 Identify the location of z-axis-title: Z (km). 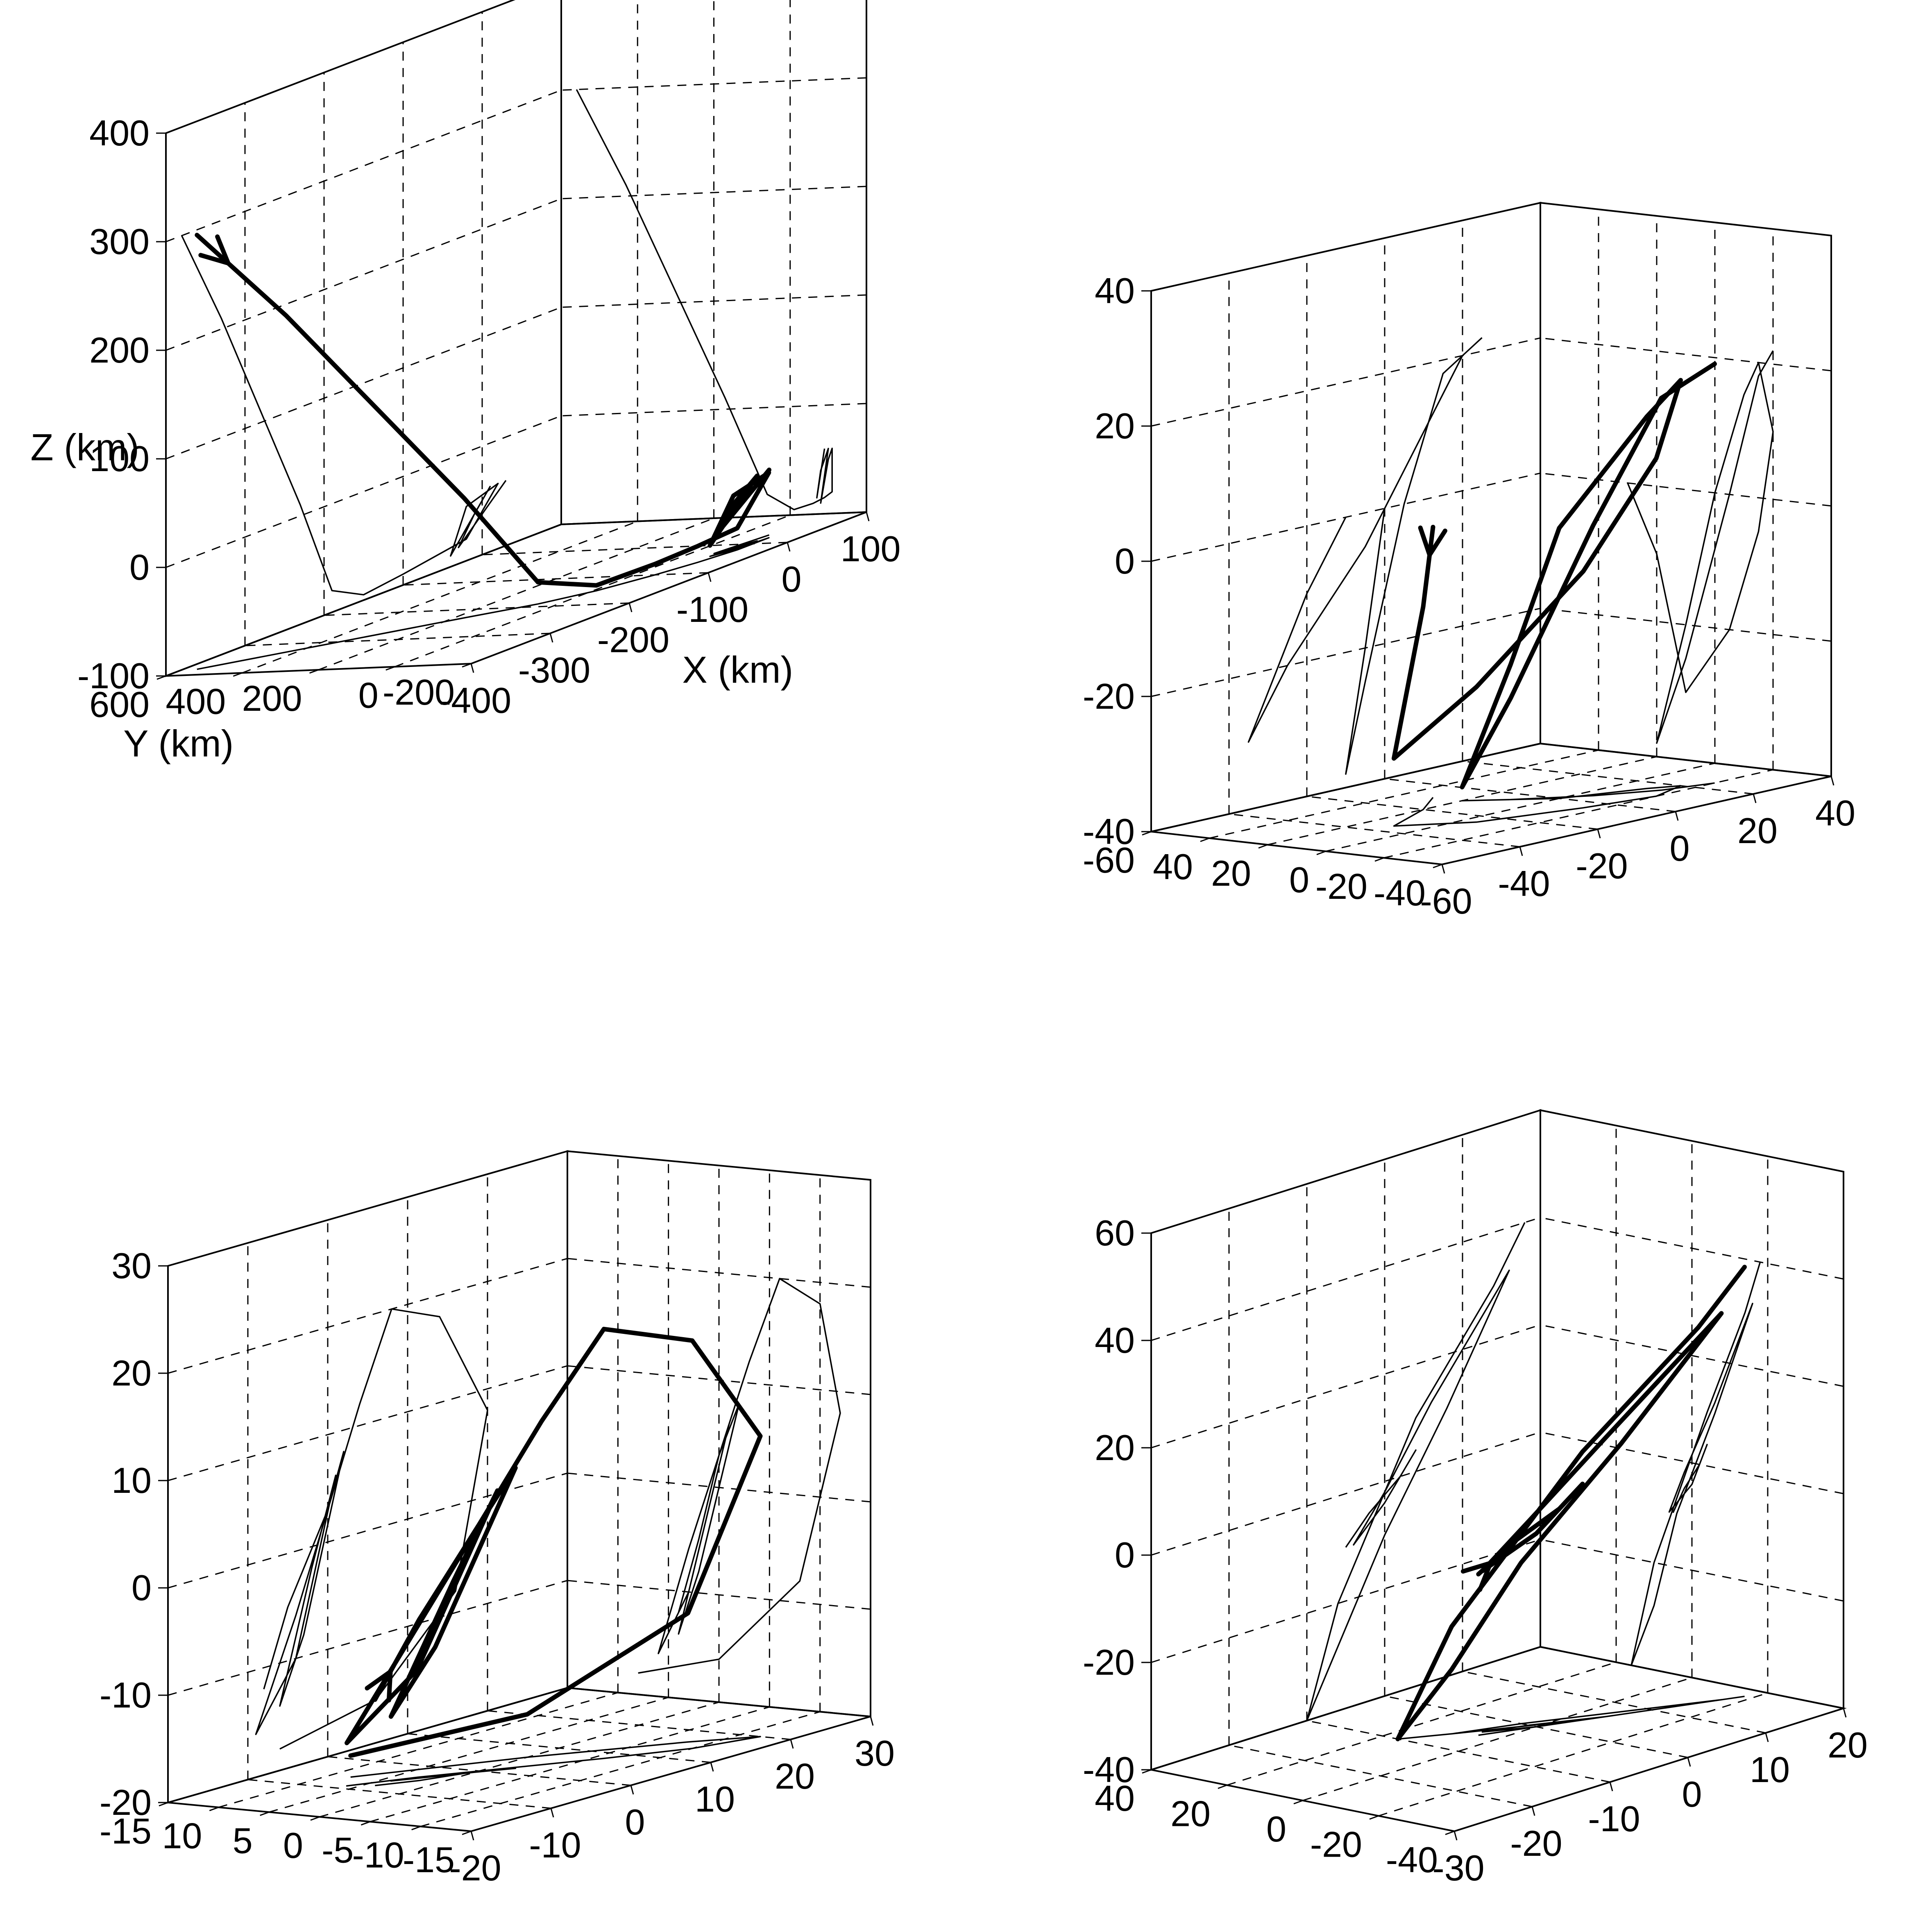
(84, 448).